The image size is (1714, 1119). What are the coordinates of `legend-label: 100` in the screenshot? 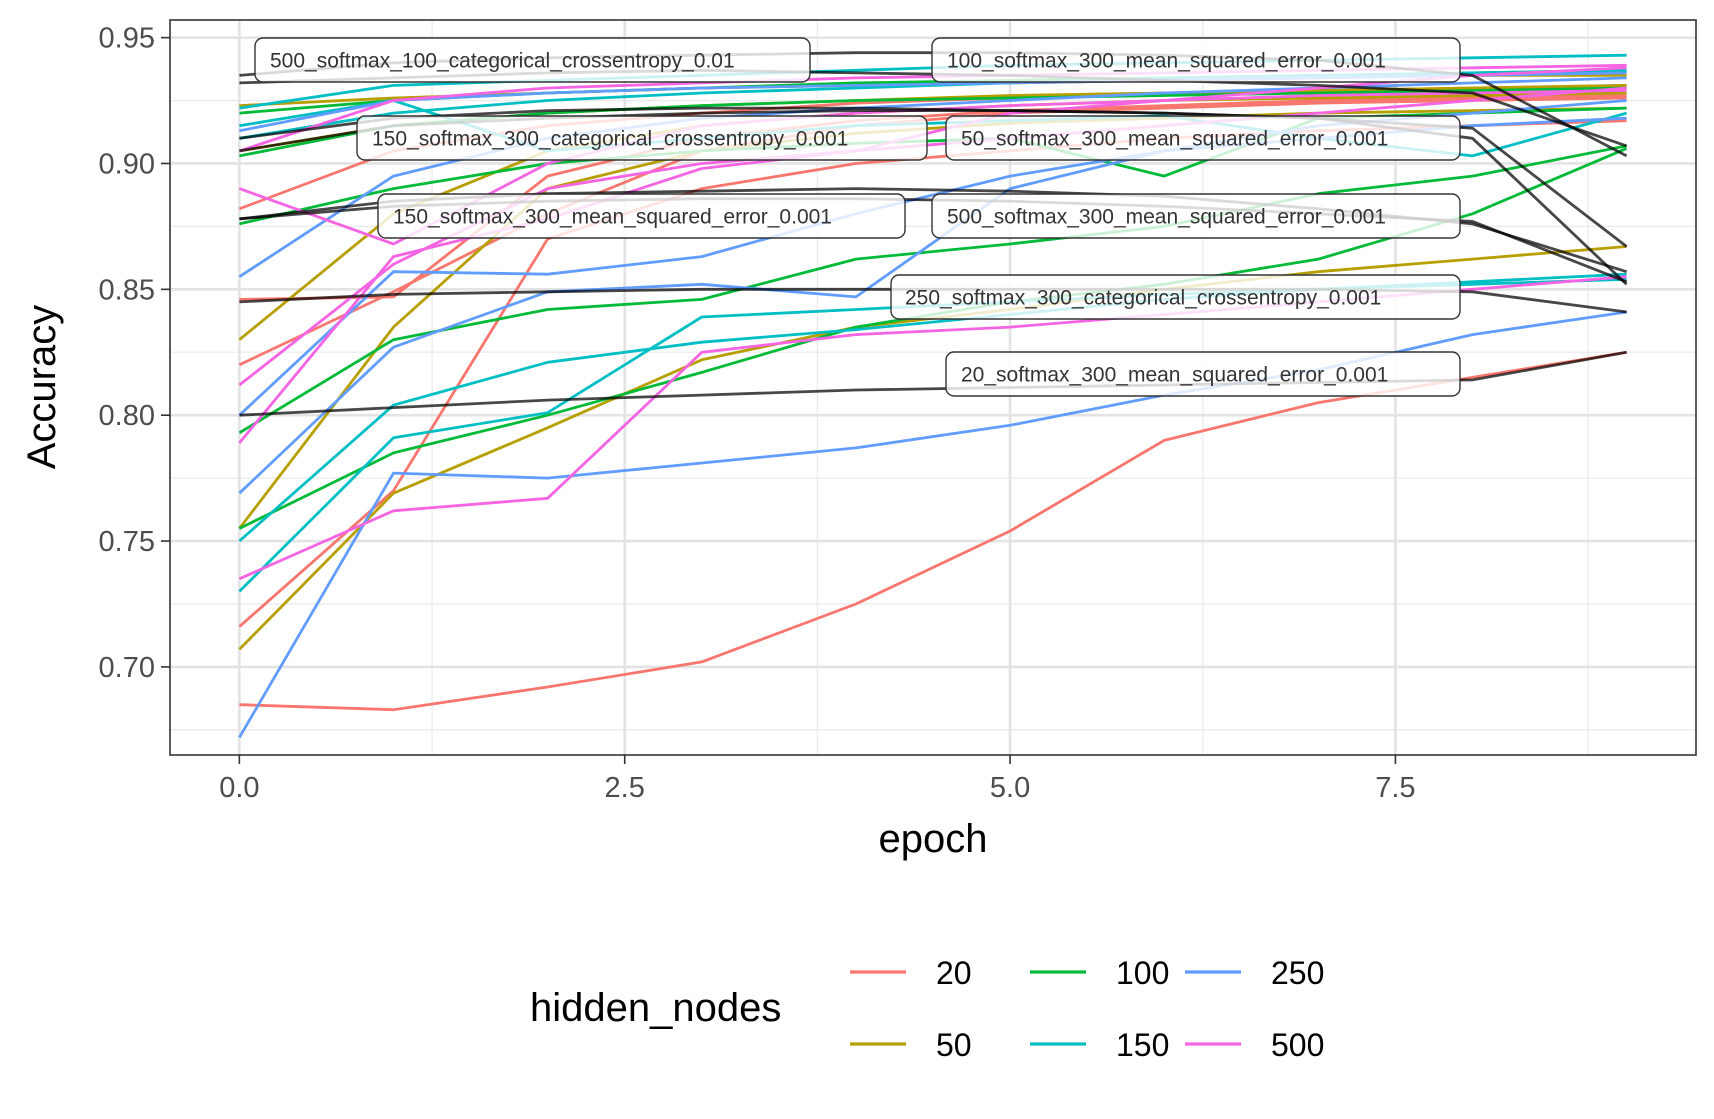 It's located at (1142, 973).